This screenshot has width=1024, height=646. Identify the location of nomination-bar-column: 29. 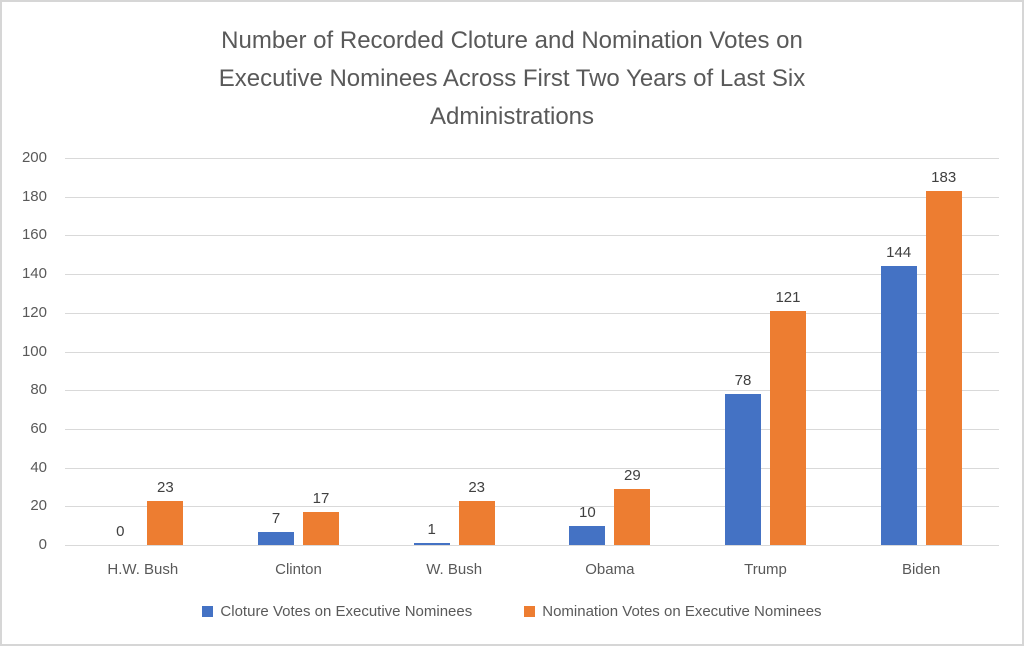
(632, 351).